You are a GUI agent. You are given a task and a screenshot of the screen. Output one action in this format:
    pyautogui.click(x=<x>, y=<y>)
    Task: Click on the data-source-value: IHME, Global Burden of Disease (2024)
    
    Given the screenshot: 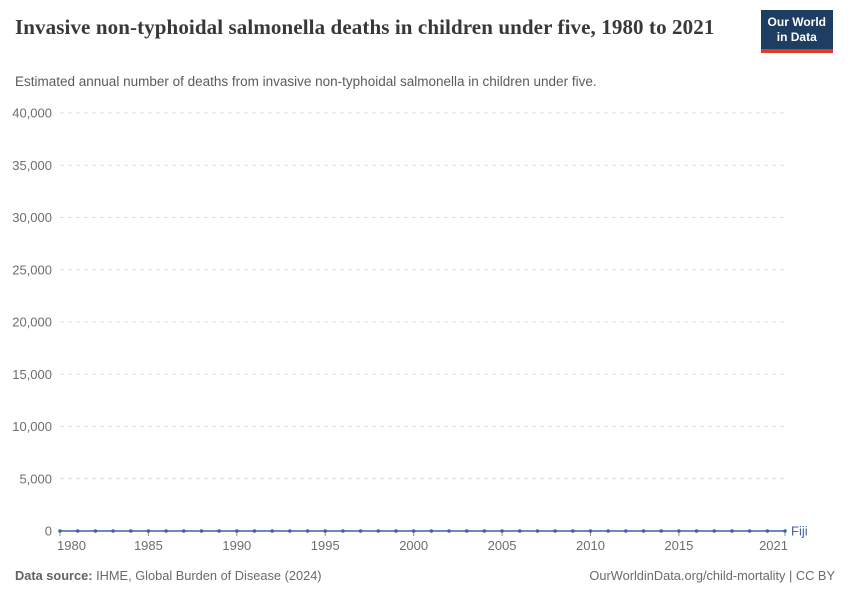 What is the action you would take?
    pyautogui.click(x=209, y=575)
    